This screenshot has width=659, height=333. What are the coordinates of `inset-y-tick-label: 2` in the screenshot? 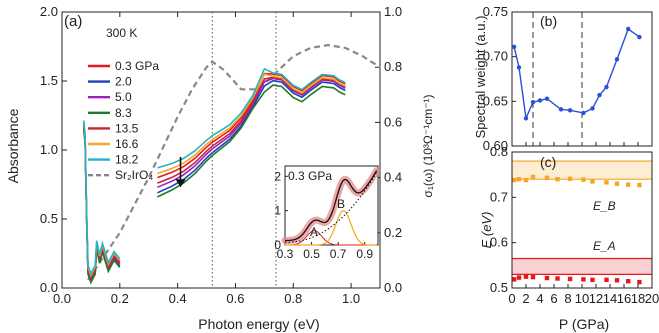 It's located at (277, 176).